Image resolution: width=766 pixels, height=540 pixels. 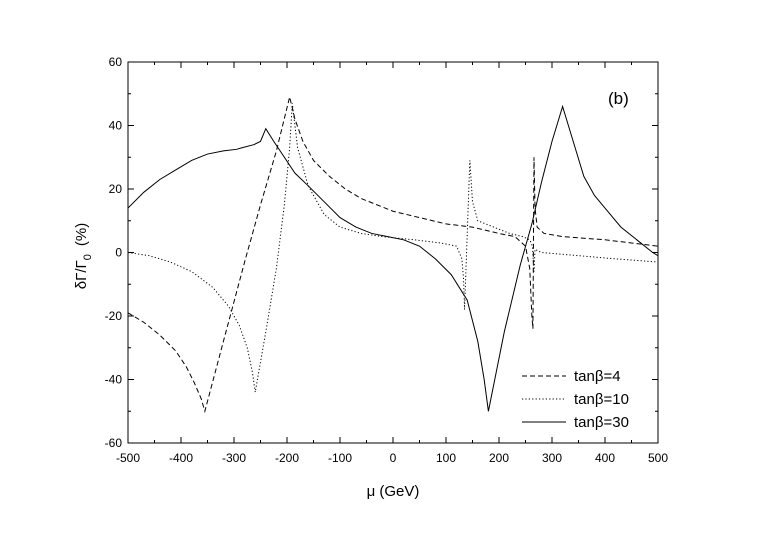 What do you see at coordinates (287, 458) in the screenshot?
I see `x-tick-label: -200` at bounding box center [287, 458].